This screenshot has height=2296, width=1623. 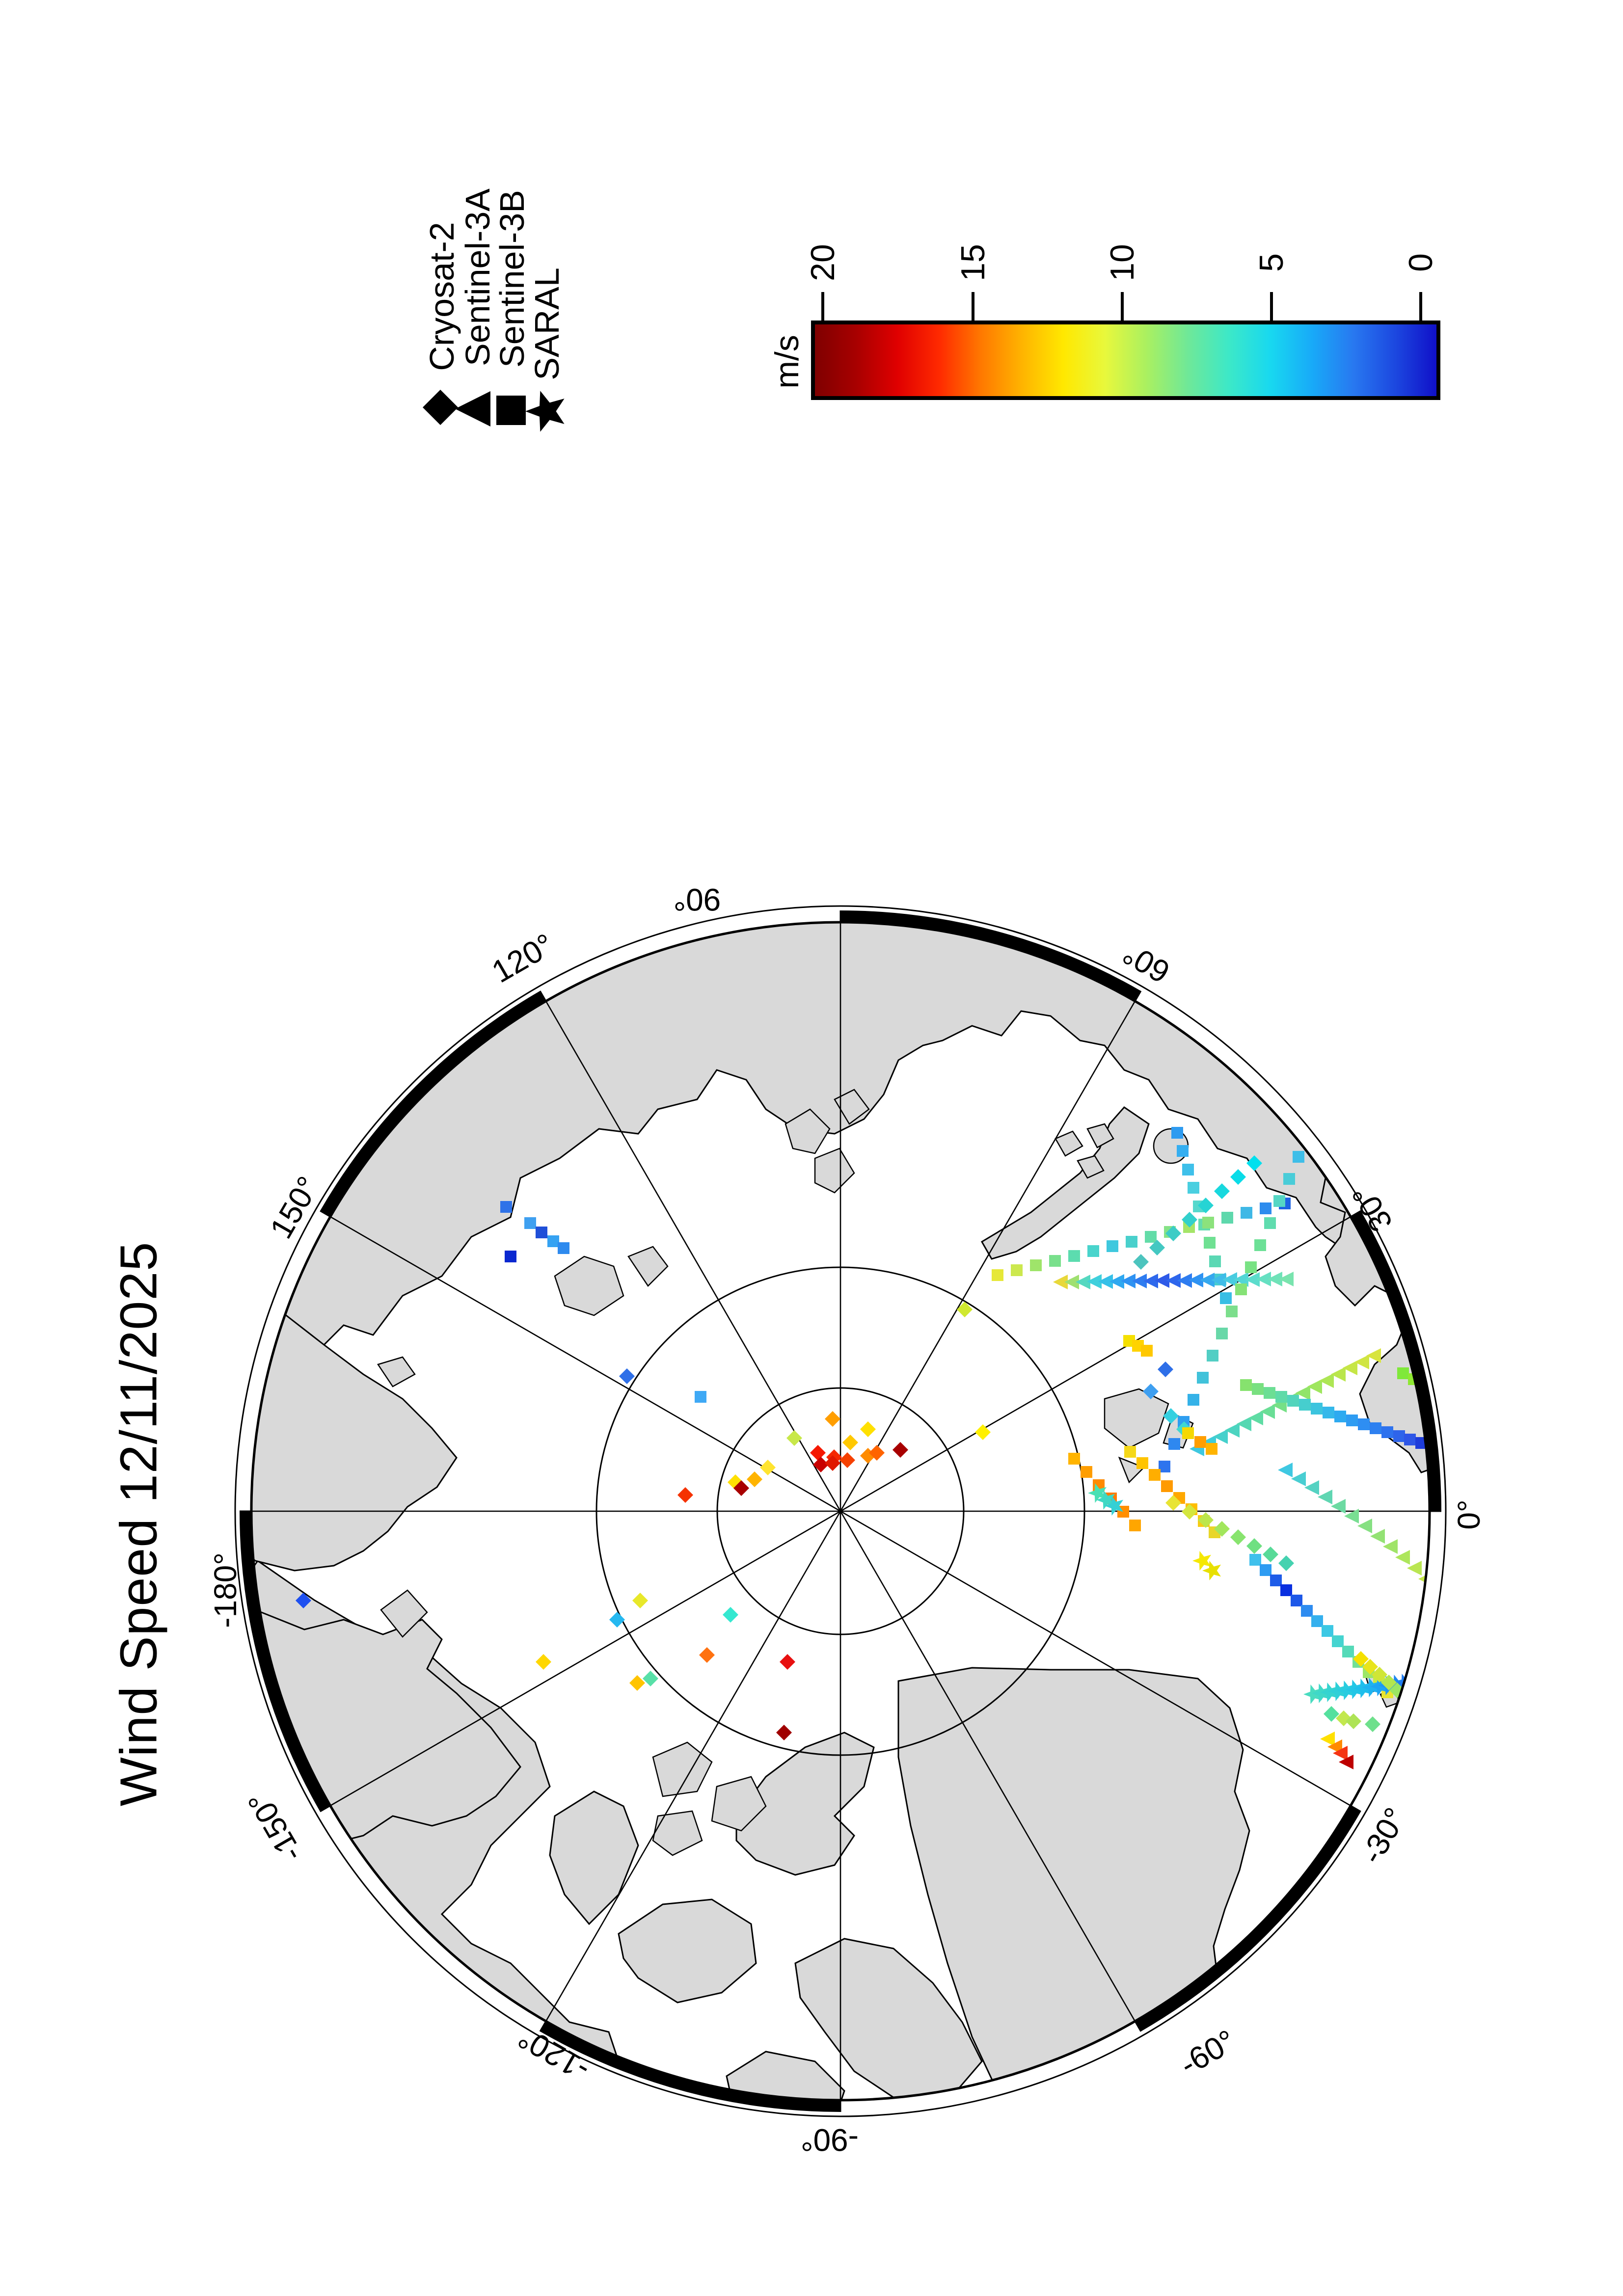 What do you see at coordinates (805, 1804) in the screenshot?
I see `land-ellesmere` at bounding box center [805, 1804].